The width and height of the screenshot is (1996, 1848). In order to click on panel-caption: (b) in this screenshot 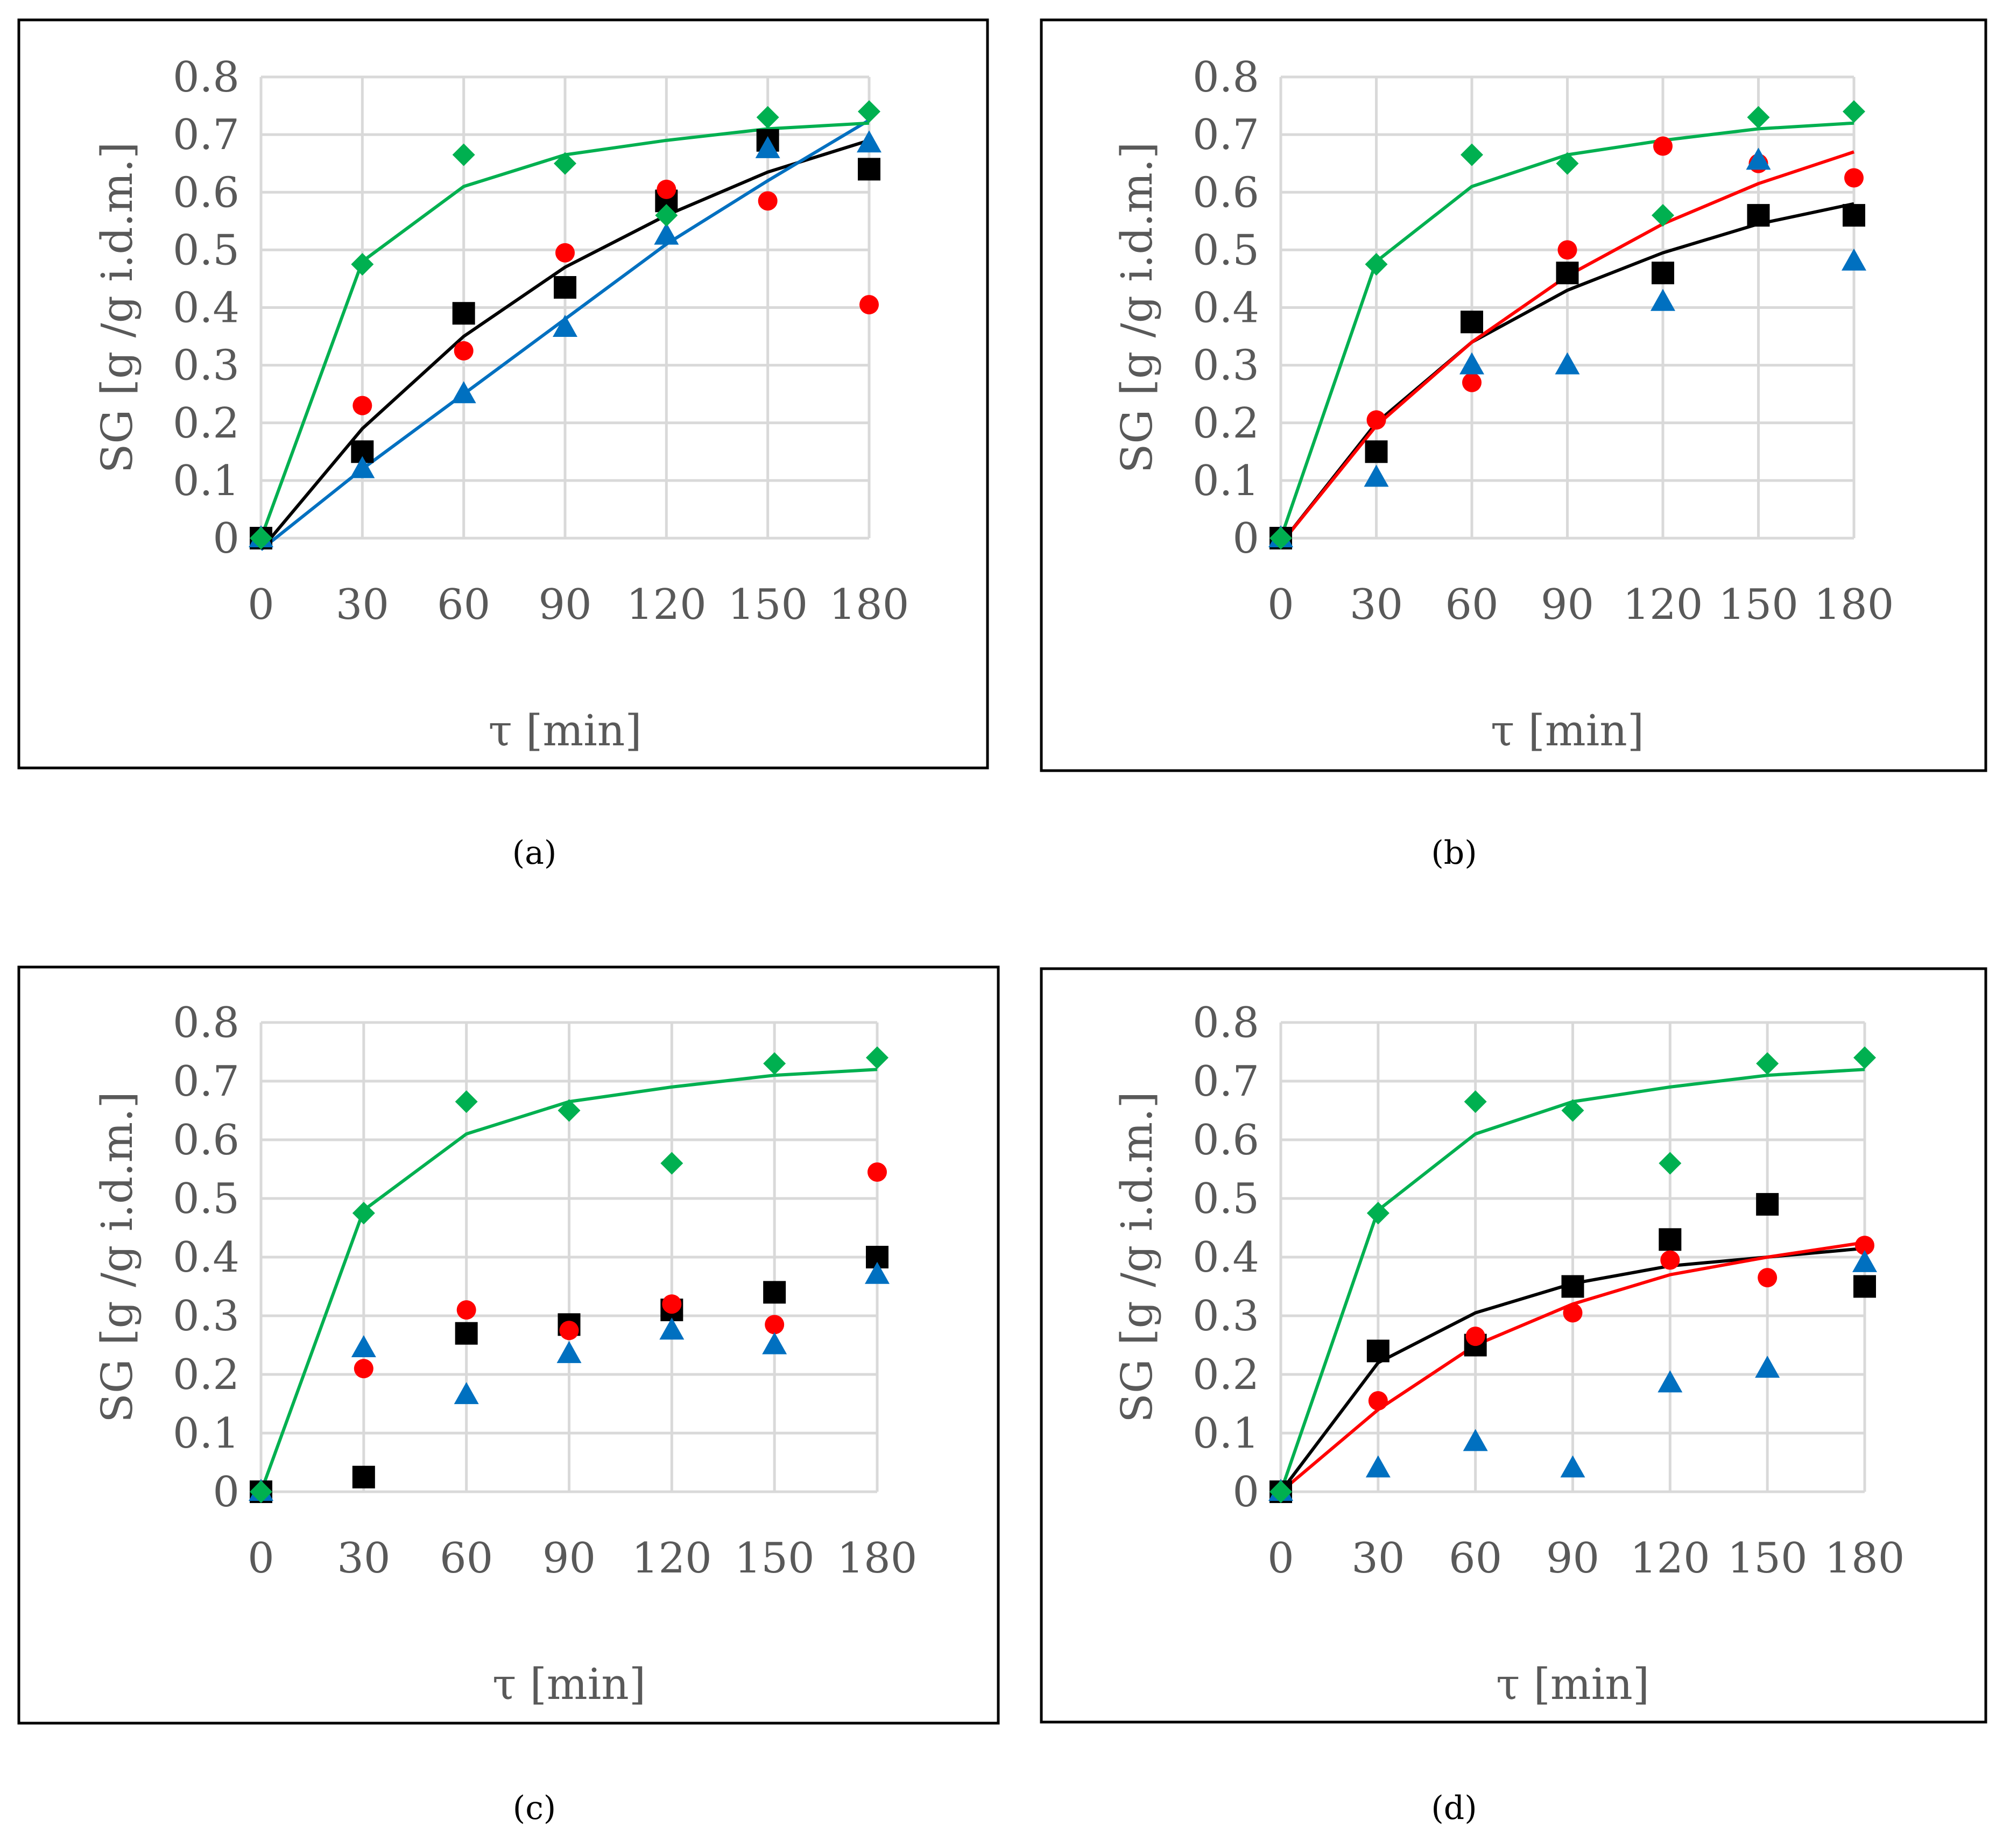, I will do `click(1454, 853)`.